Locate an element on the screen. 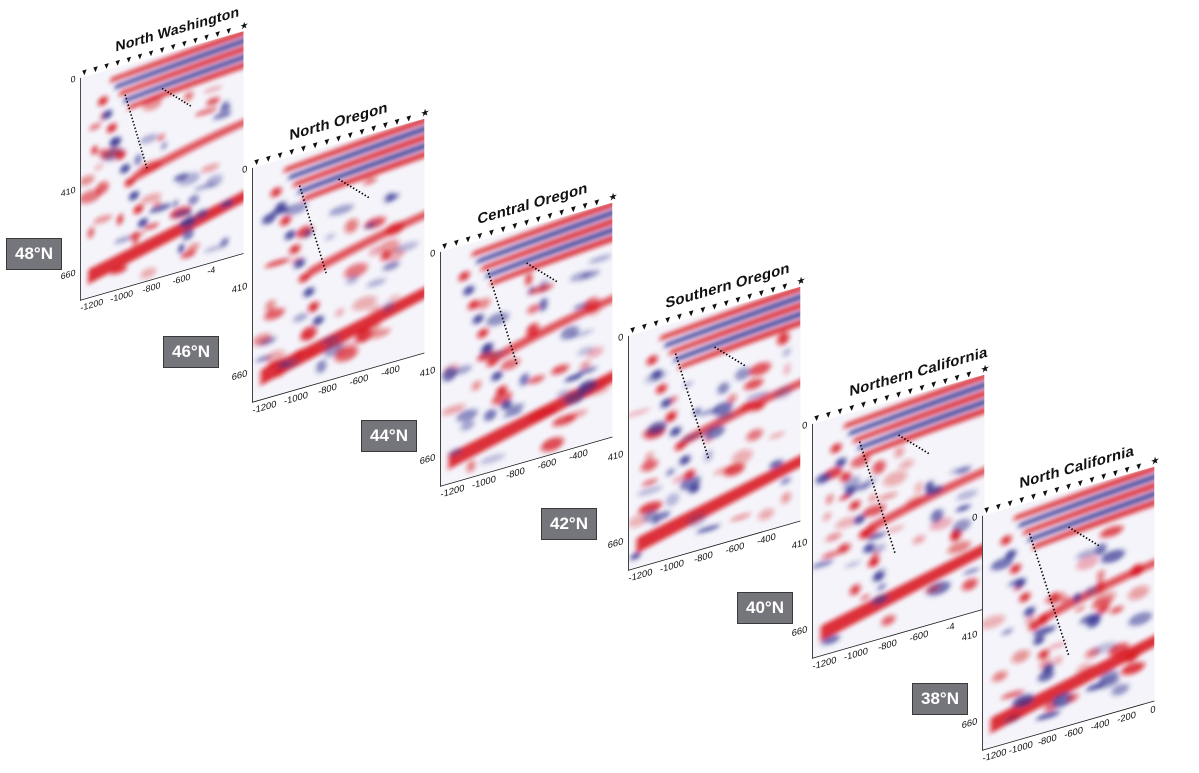 The width and height of the screenshot is (1199, 773). distance-tick-label: 0 is located at coordinates (1153, 709).